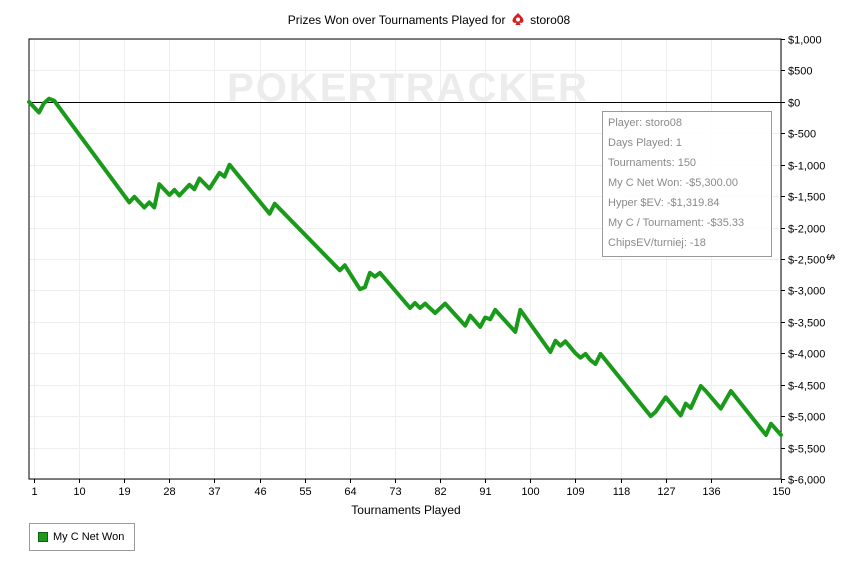  What do you see at coordinates (800, 72) in the screenshot?
I see `y-tick-label: $500` at bounding box center [800, 72].